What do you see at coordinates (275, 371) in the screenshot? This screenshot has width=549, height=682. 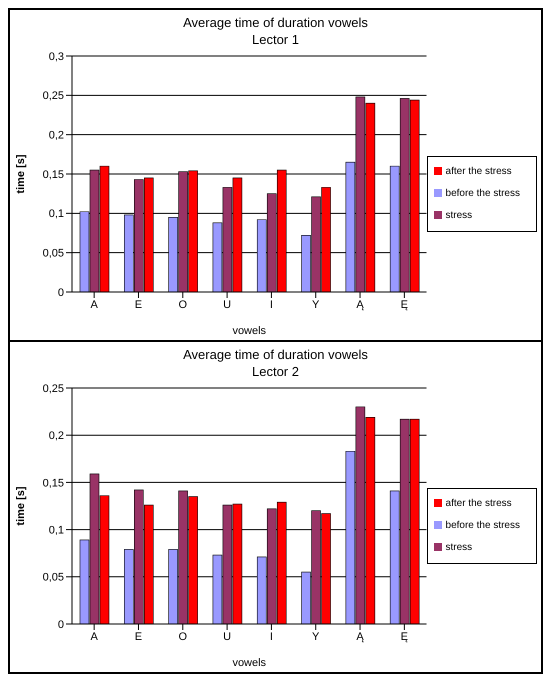 I see `chart-subtitle: Lector 2` at bounding box center [275, 371].